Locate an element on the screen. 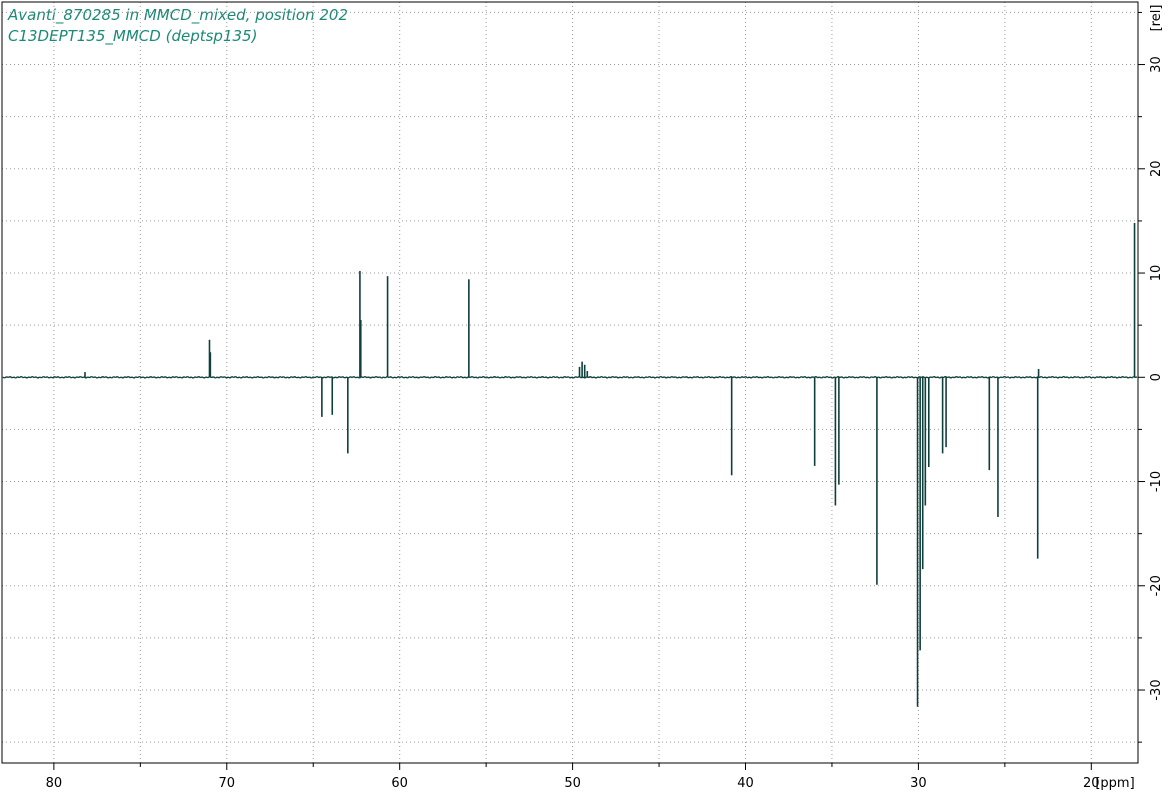 The image size is (1169, 793). y-tick-label: 10 is located at coordinates (1156, 273).